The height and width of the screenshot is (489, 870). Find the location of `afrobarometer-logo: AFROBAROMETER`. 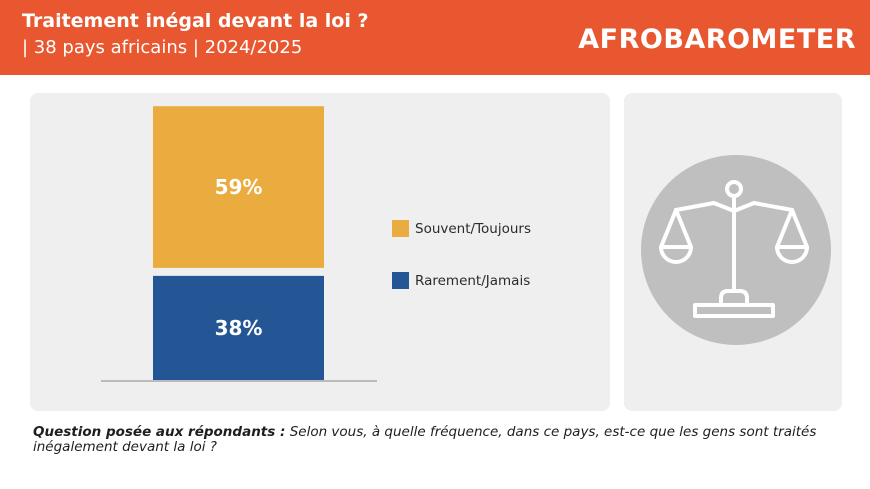

afrobarometer-logo: AFROBAROMETER is located at coordinates (717, 39).